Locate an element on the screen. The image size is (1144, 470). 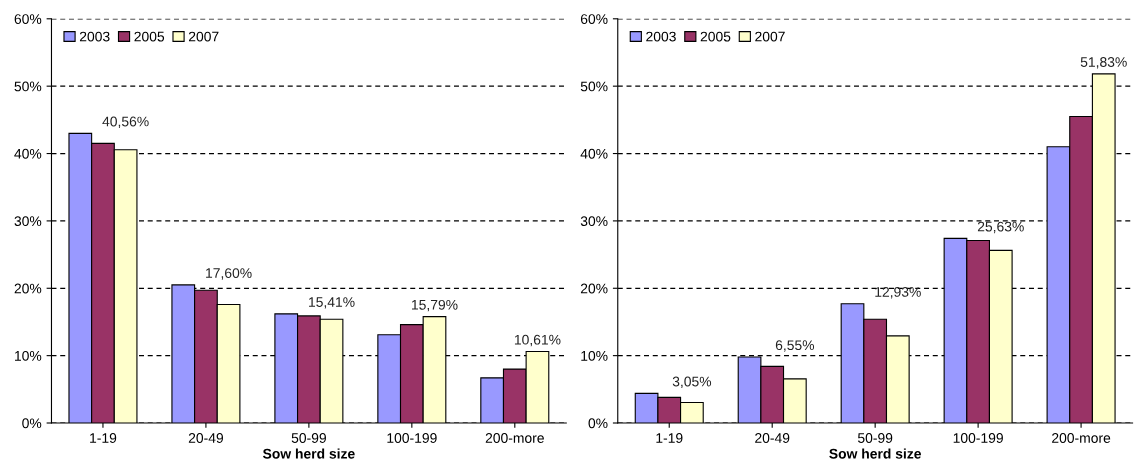
data-label: 6,55% is located at coordinates (795, 346).